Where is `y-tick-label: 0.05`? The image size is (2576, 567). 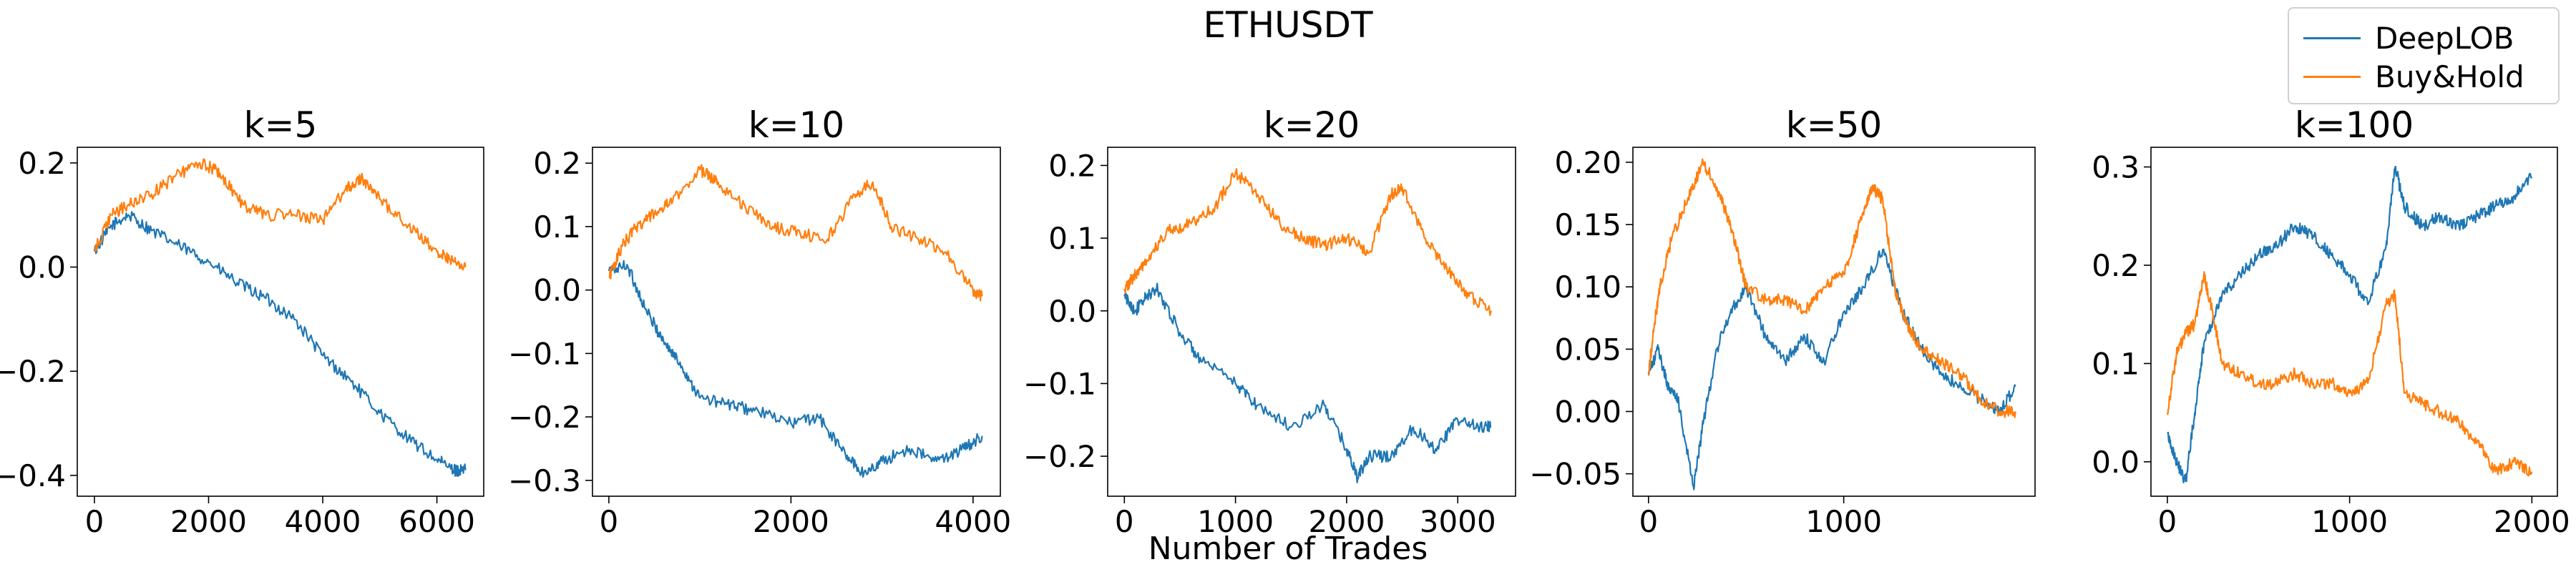 y-tick-label: 0.05 is located at coordinates (1587, 349).